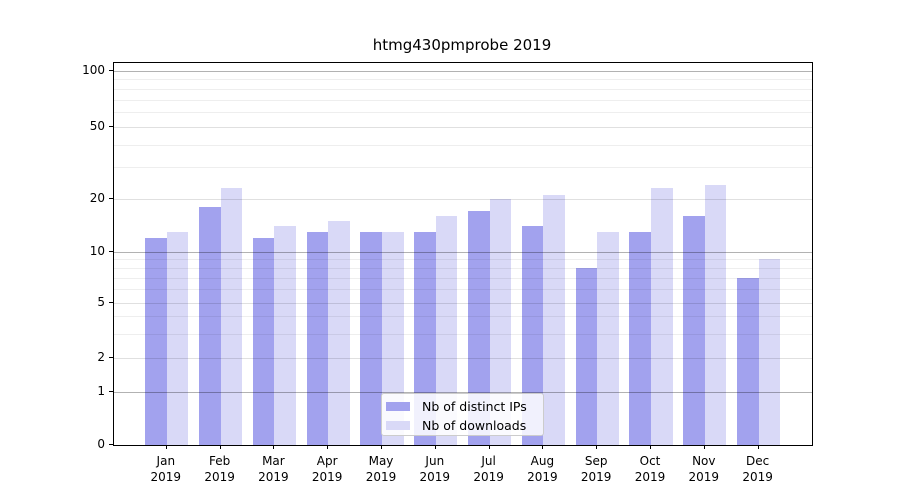 The image size is (900, 500). Describe the element at coordinates (166, 469) in the screenshot. I see `x-tick-label-jan: Jan 2019` at that location.